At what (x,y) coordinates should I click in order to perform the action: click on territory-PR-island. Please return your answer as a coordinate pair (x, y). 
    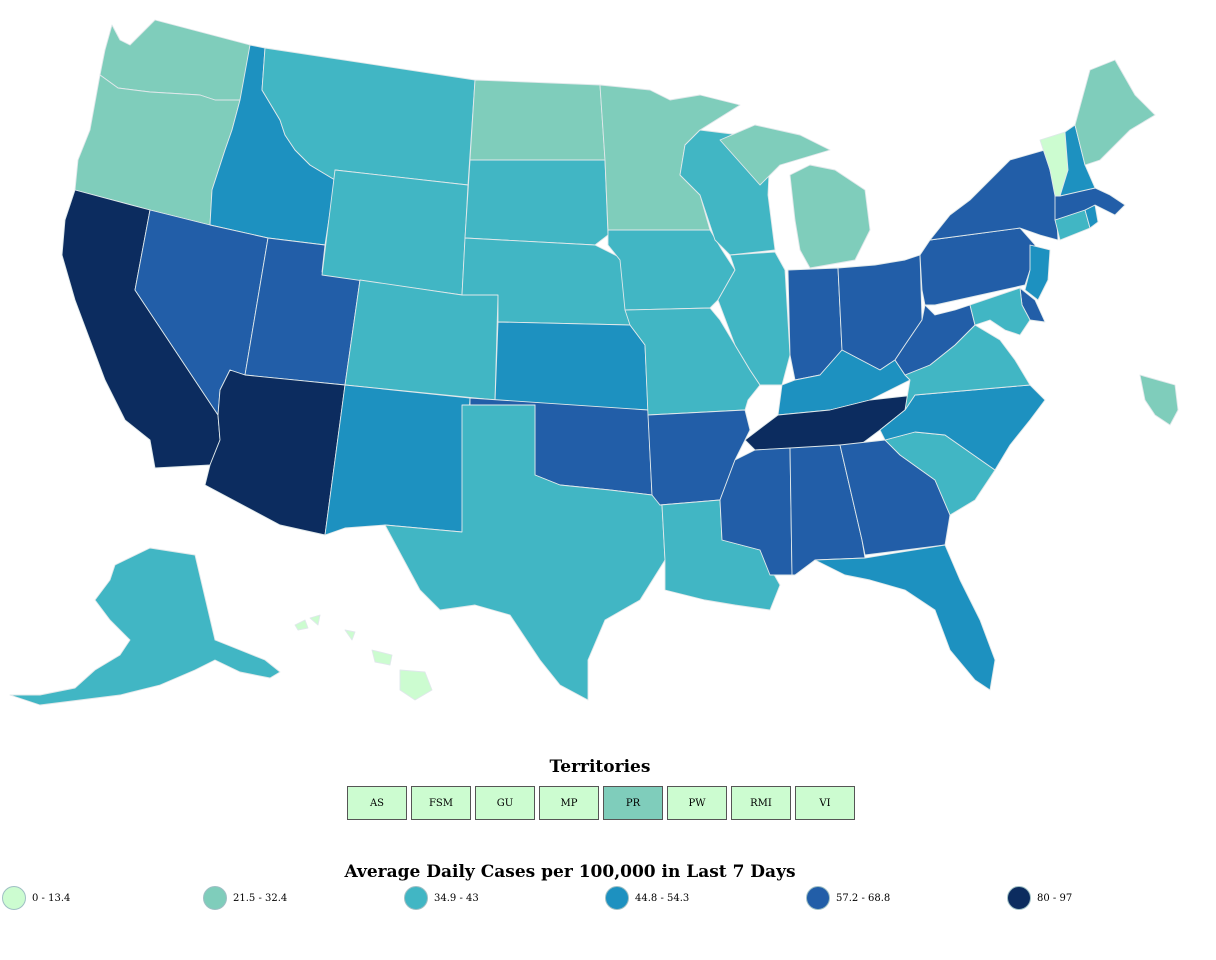
    Looking at the image, I should click on (1159, 400).